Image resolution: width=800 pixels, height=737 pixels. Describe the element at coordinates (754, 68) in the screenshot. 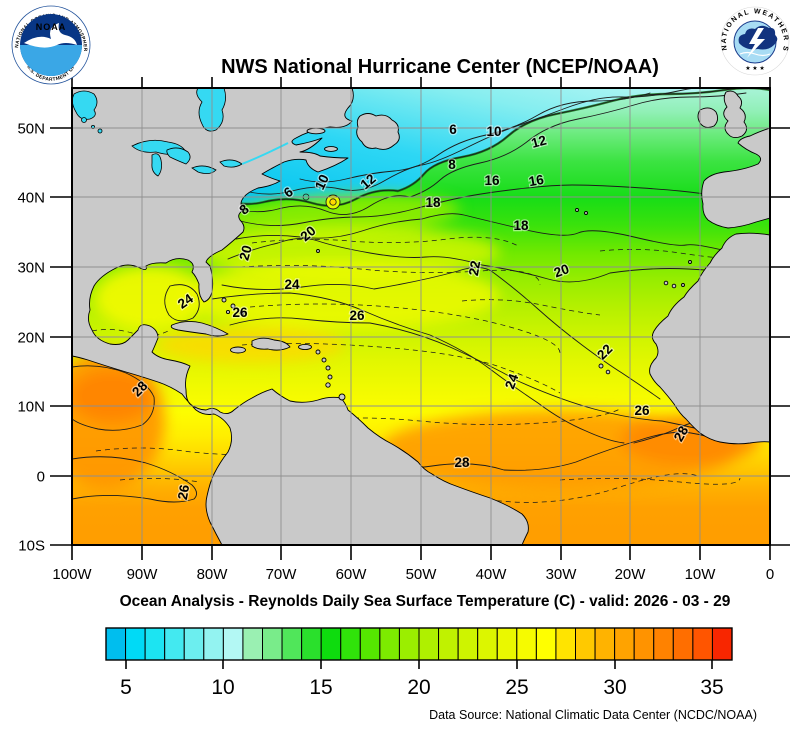

I see `nws-stars: ★ ★ ★` at that location.